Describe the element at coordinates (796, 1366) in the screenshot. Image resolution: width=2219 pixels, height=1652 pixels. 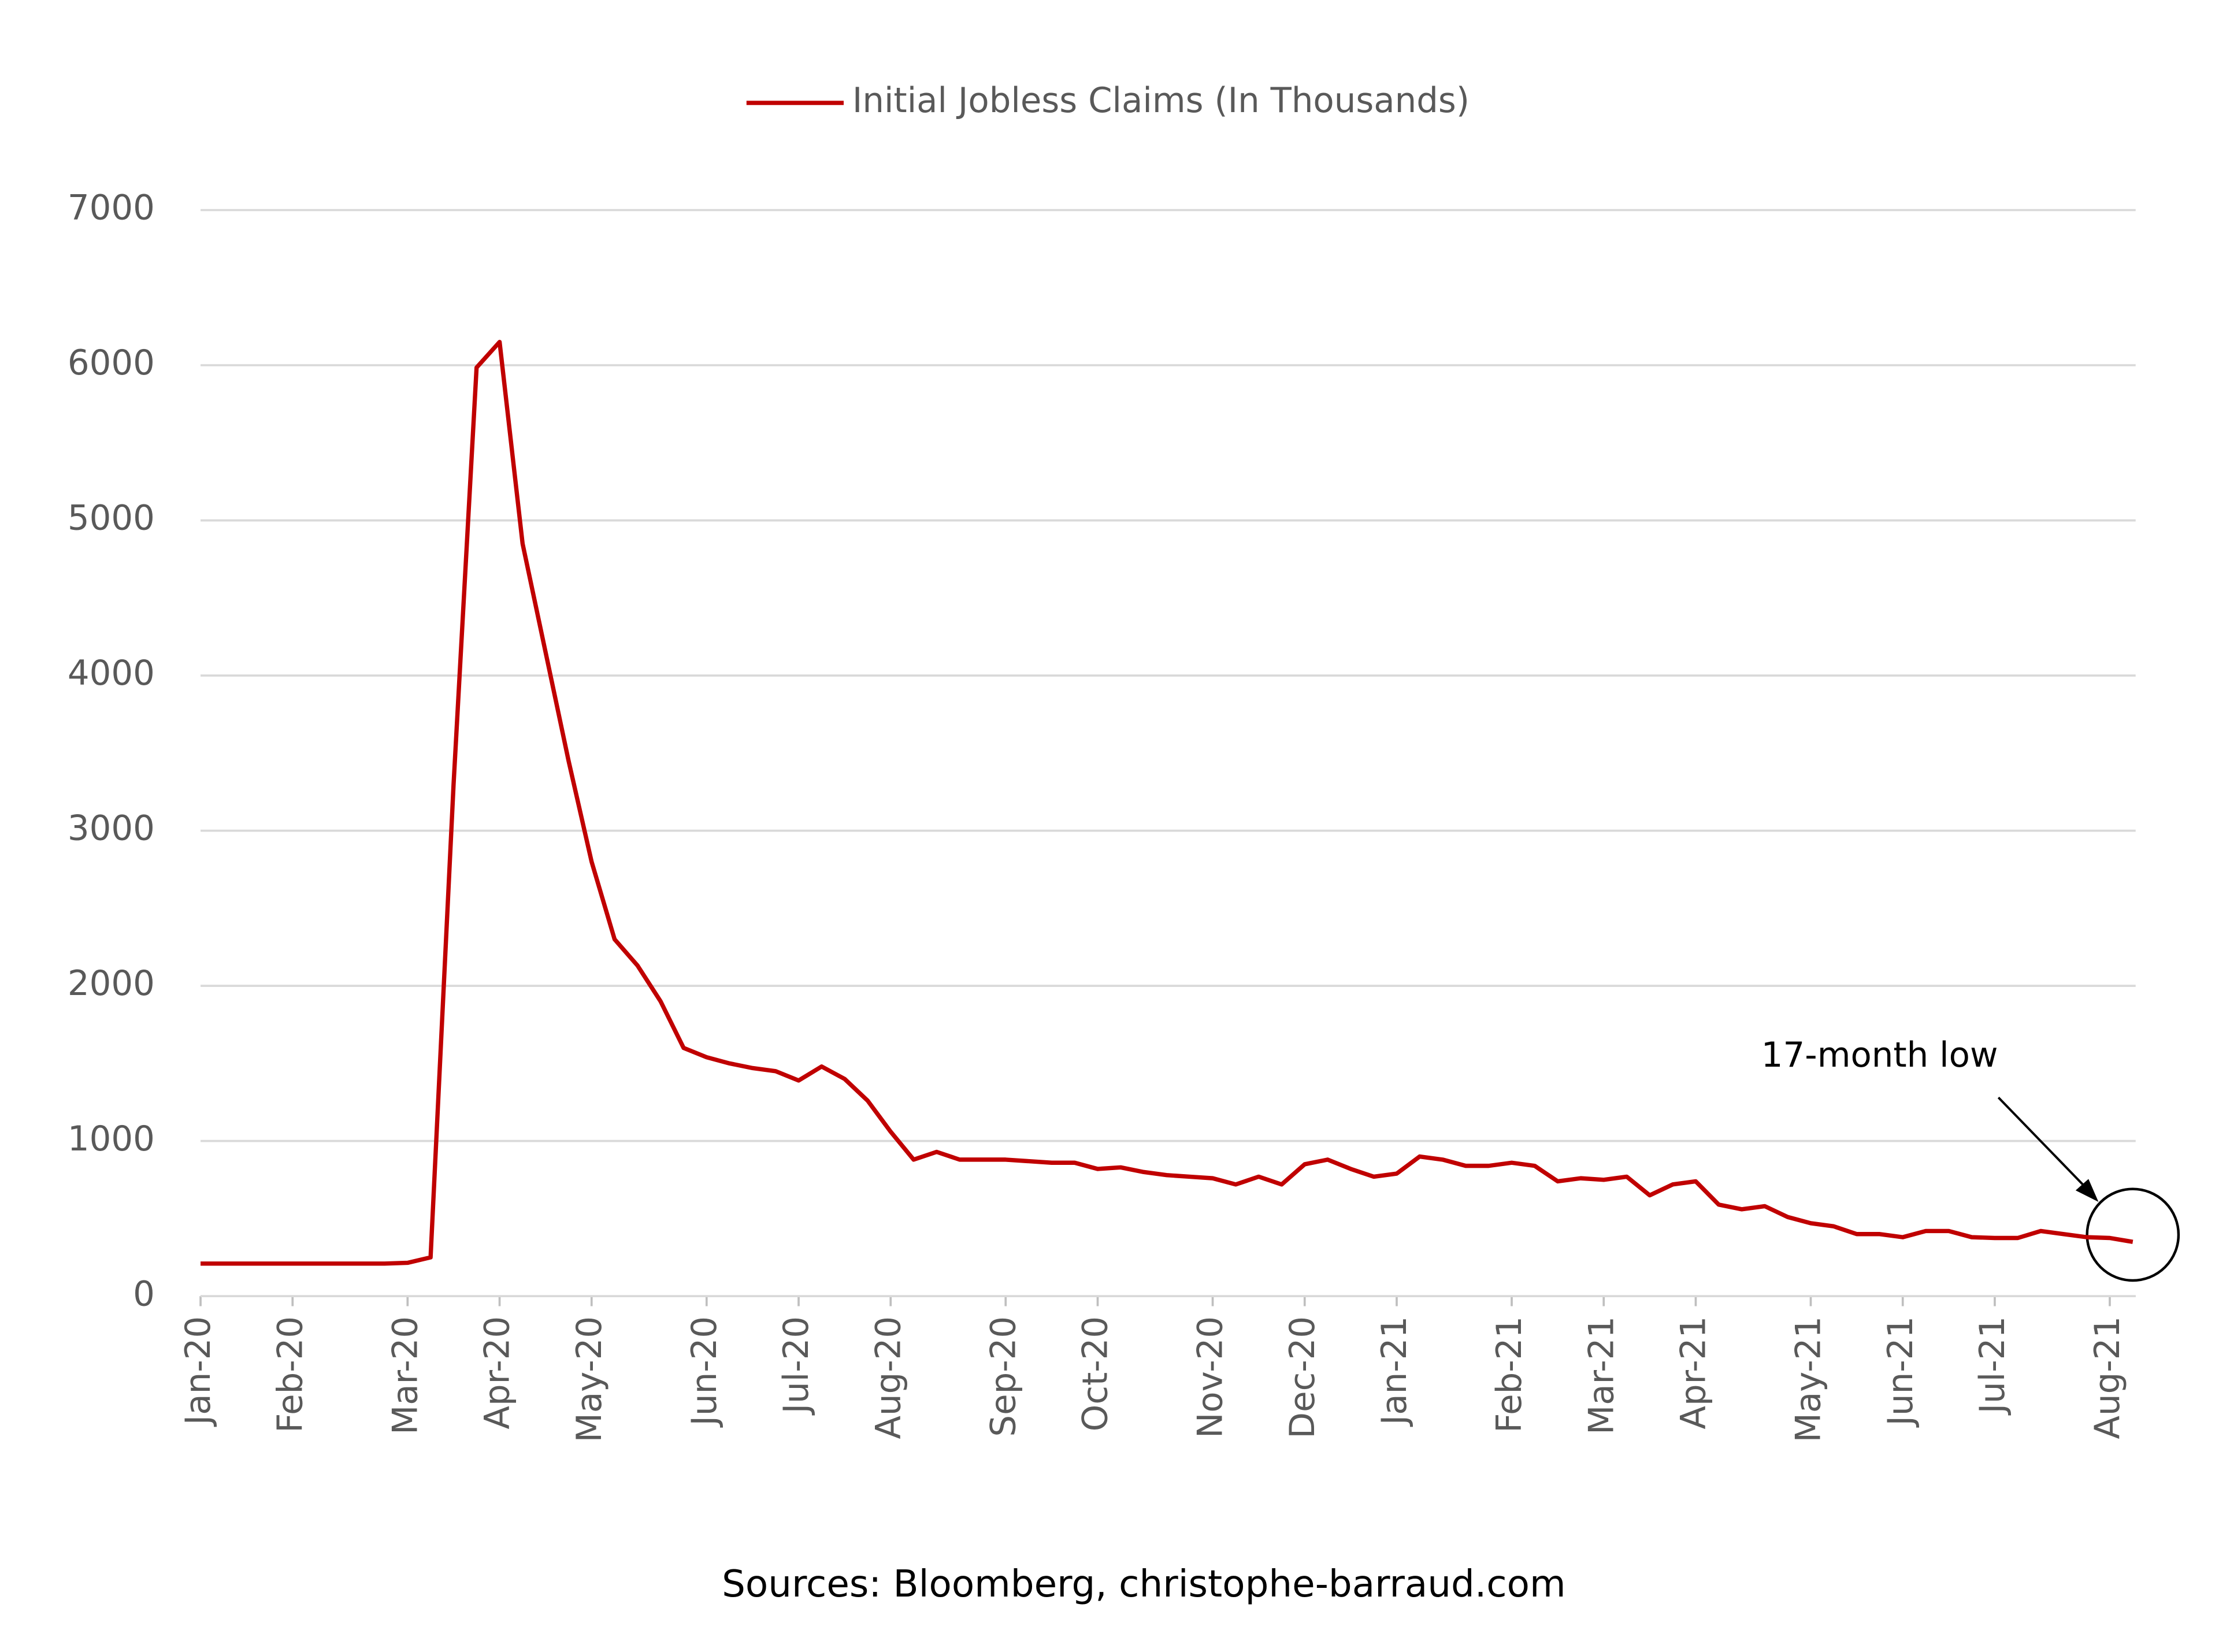
I see `x-tick-label: Jul-20` at that location.